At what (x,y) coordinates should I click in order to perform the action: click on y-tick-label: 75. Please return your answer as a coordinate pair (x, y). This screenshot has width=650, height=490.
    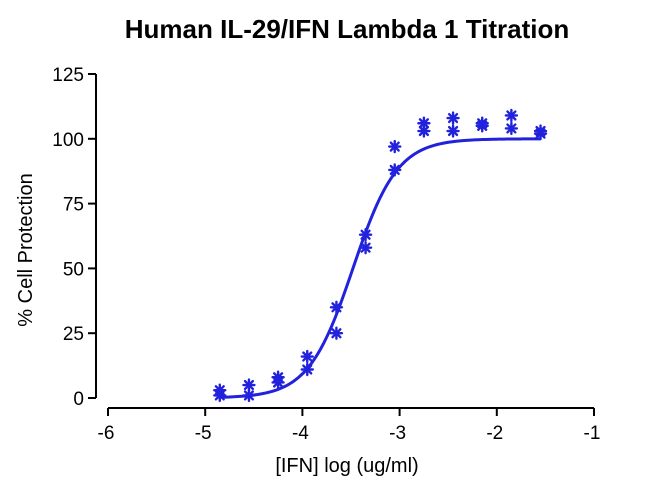
    Looking at the image, I should click on (73, 205).